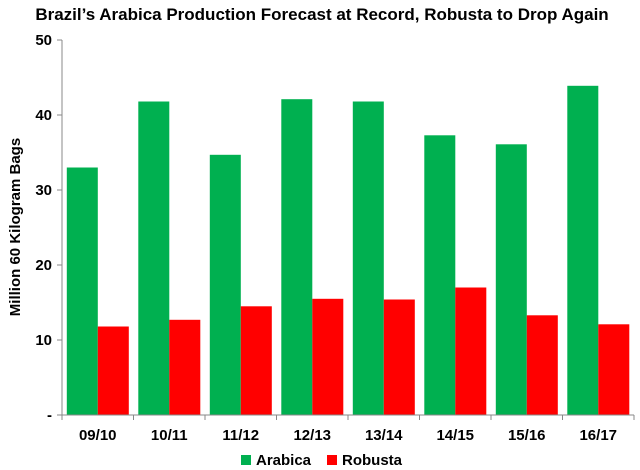  I want to click on x-tick-label-7: 16/17, so click(598, 435).